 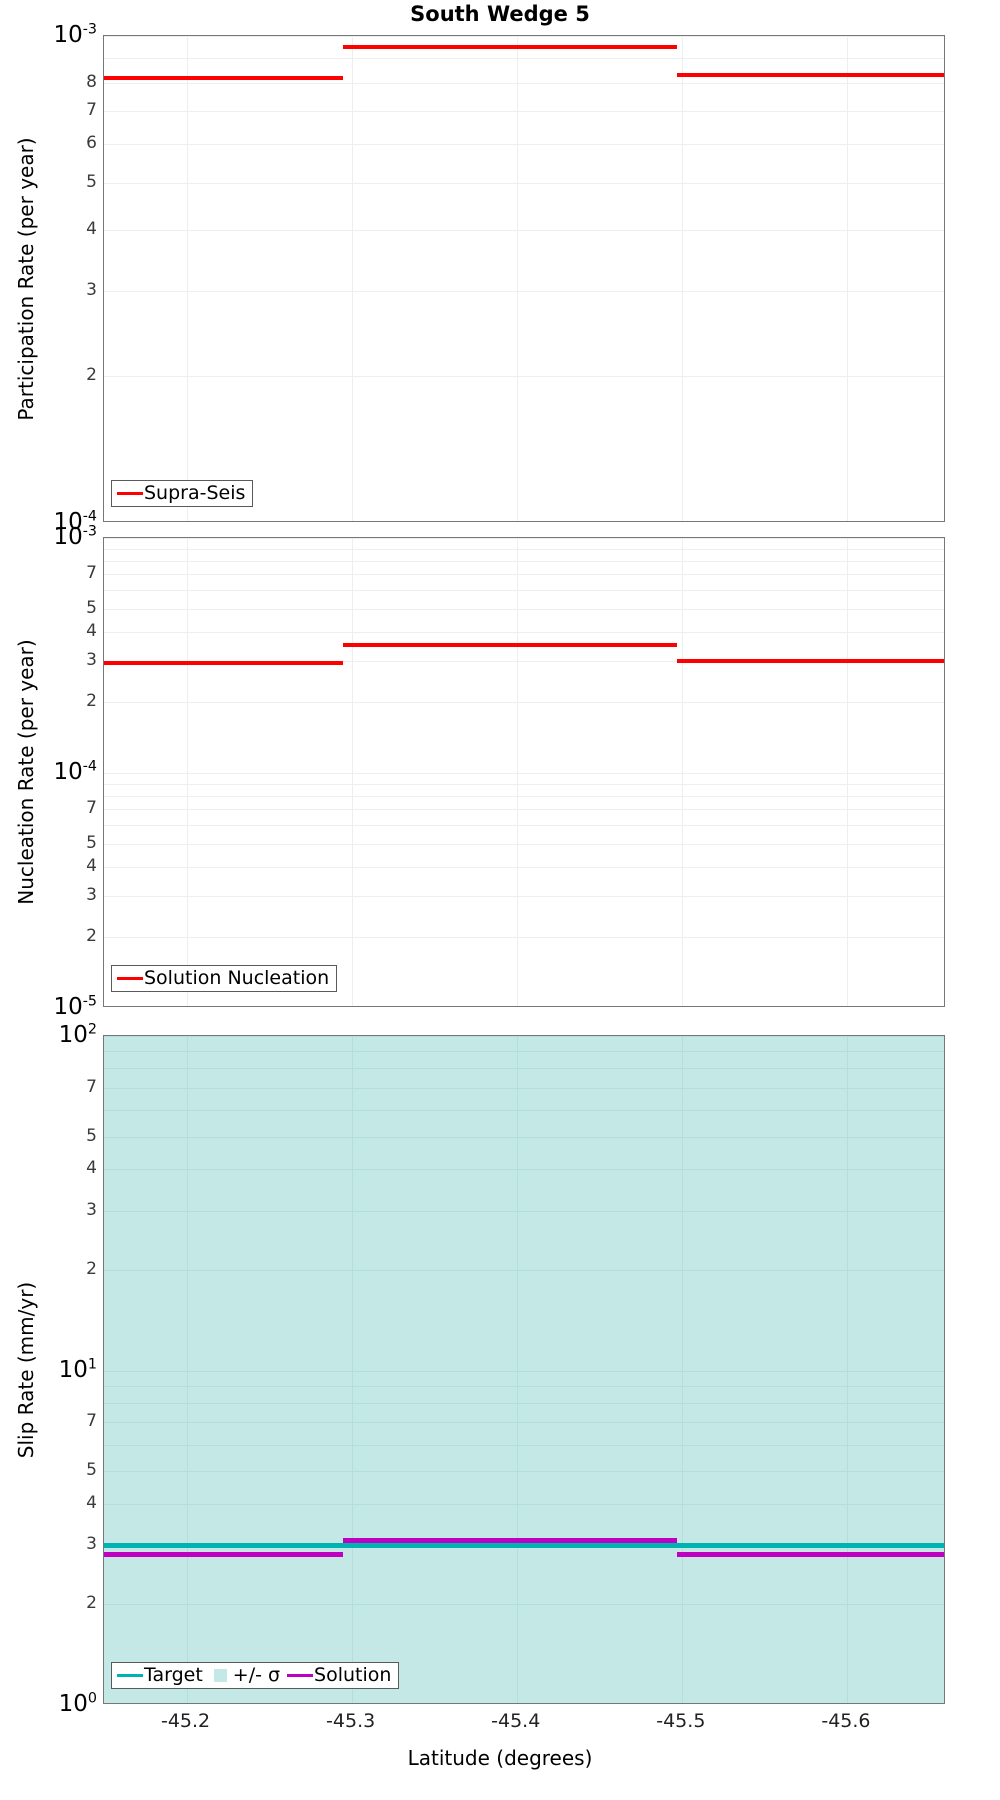 I want to click on ytick-label: 10-4, so click(x=75, y=771).